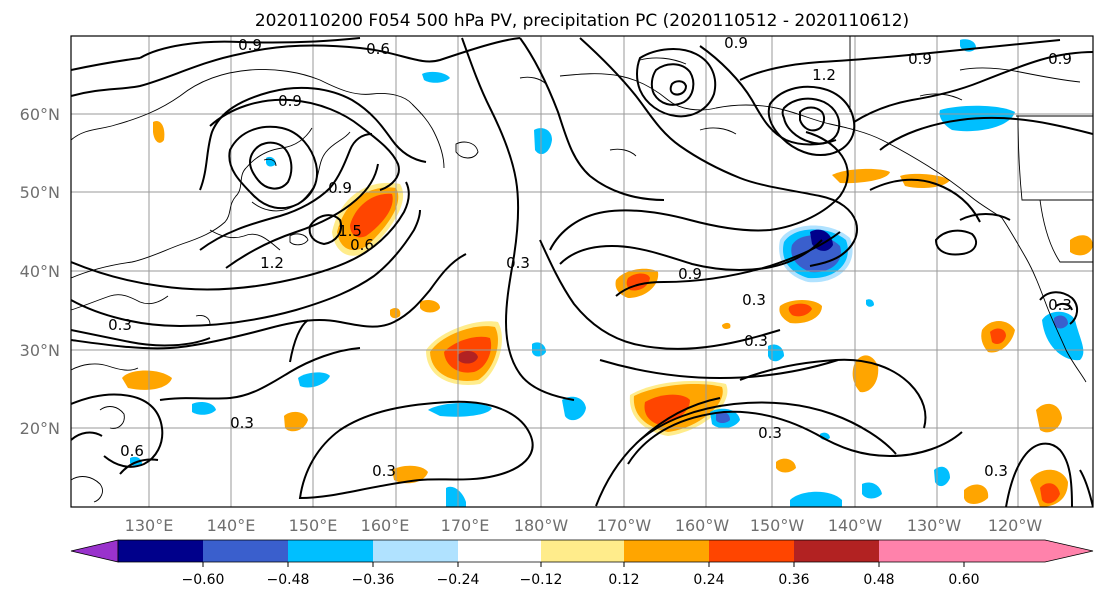 The width and height of the screenshot is (1105, 601). What do you see at coordinates (855, 525) in the screenshot?
I see `lon-label: 140°W` at bounding box center [855, 525].